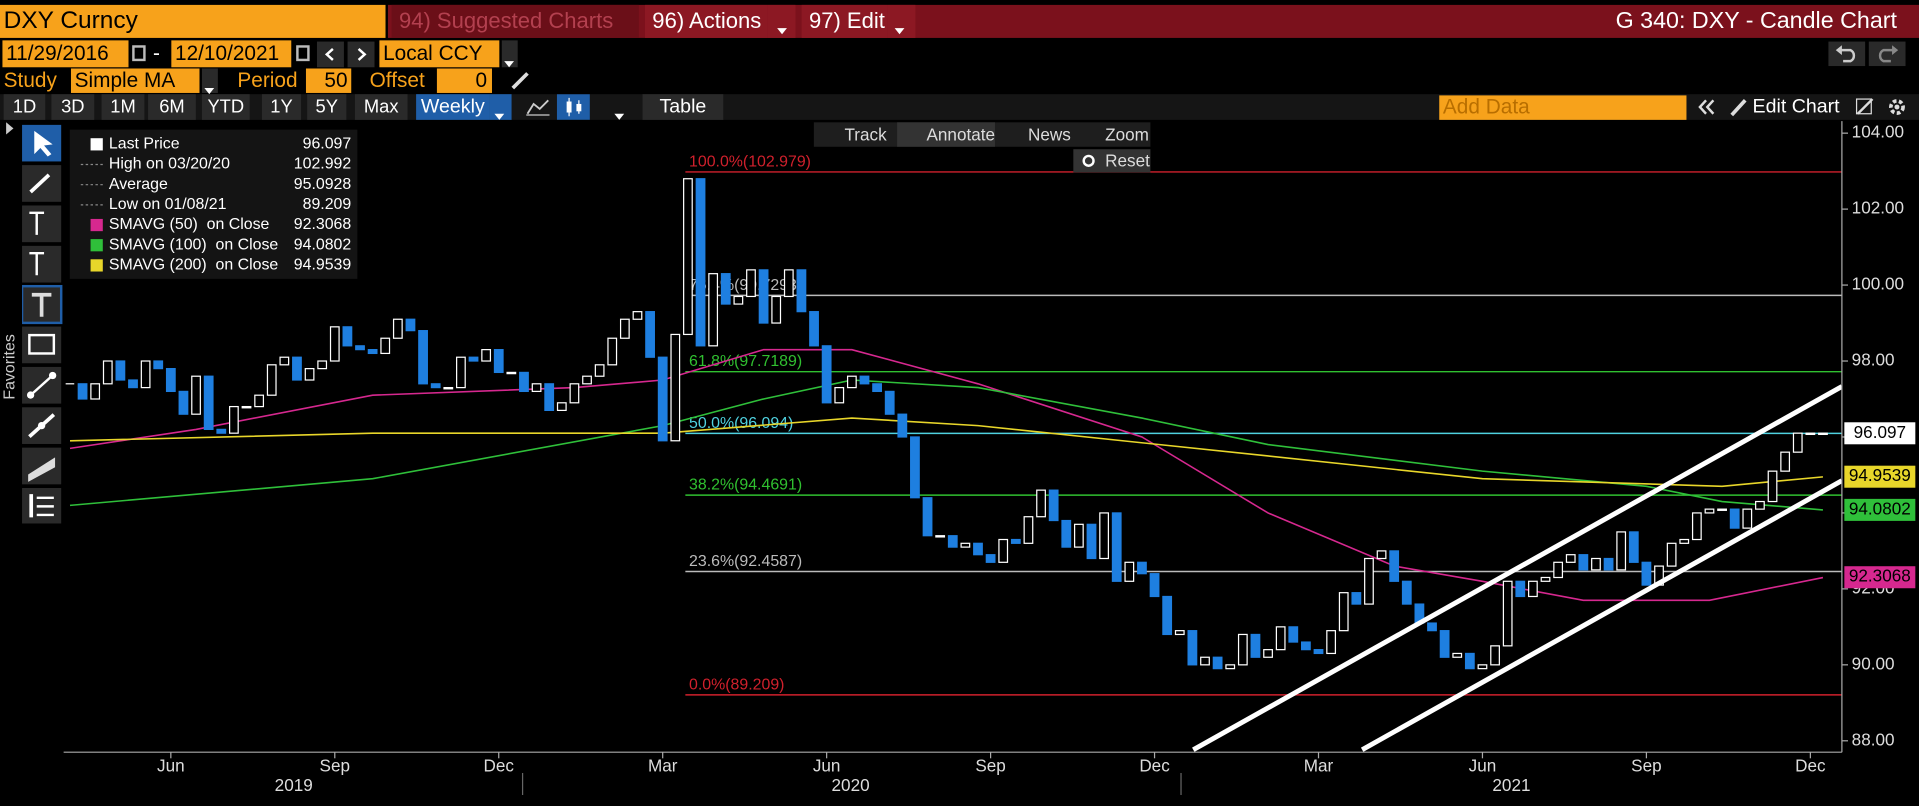 This screenshot has height=806, width=1919. I want to click on chevron-right, so click(362, 54).